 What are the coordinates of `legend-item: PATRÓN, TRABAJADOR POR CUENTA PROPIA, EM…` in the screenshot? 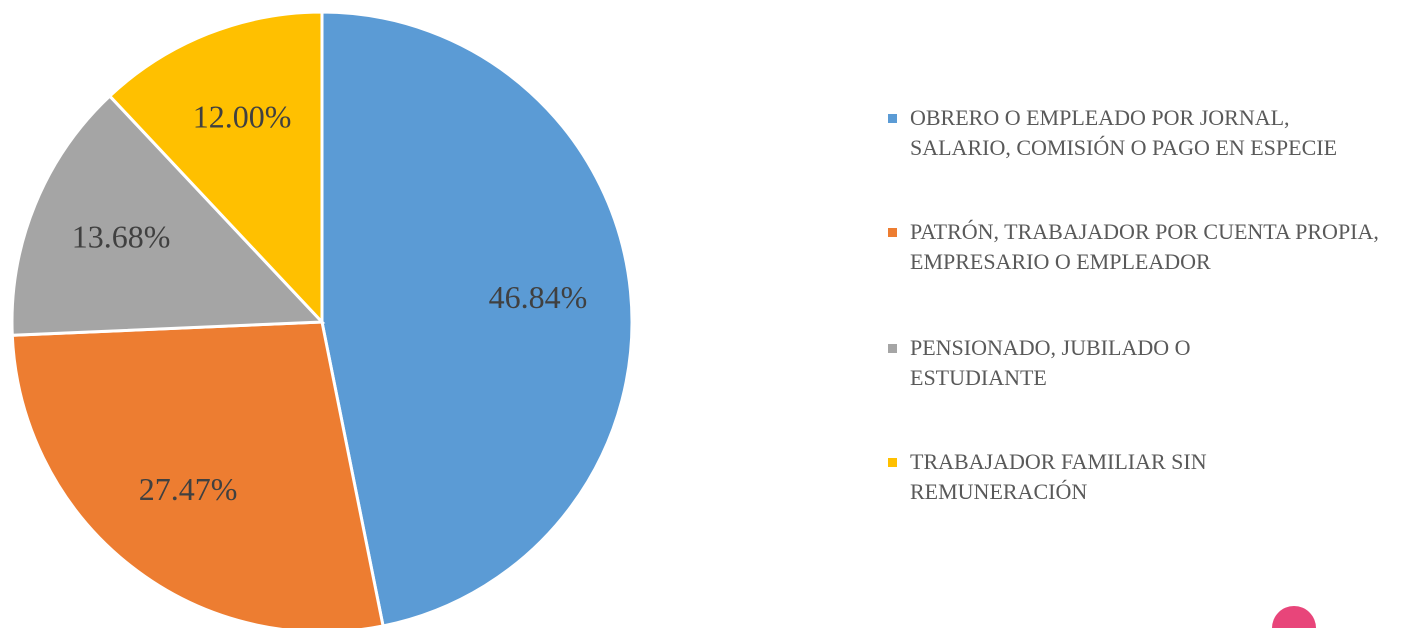 It's located at (1146, 247).